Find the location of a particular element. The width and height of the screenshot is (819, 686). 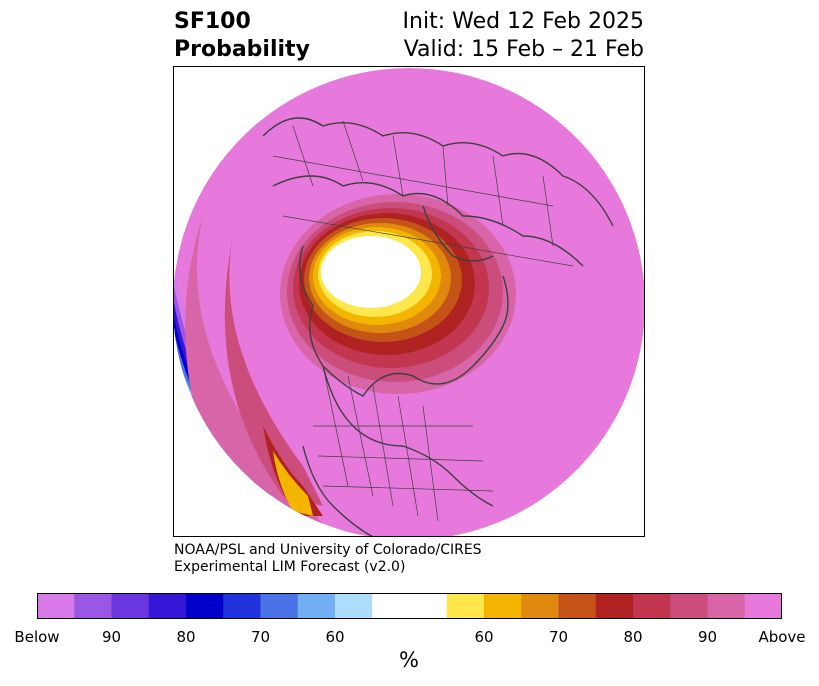

colorbar-units: % is located at coordinates (409, 660).